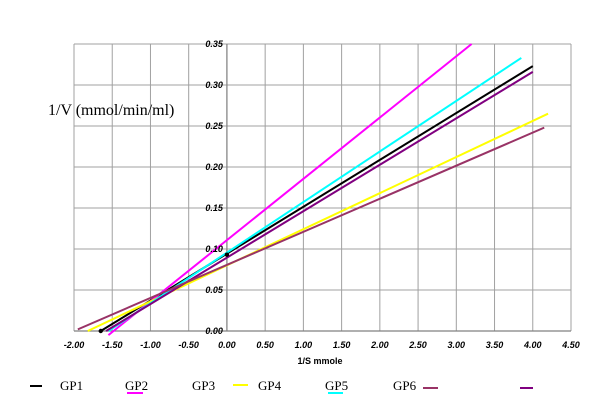  What do you see at coordinates (379, 345) in the screenshot?
I see `x-tick-label: 2.00` at bounding box center [379, 345].